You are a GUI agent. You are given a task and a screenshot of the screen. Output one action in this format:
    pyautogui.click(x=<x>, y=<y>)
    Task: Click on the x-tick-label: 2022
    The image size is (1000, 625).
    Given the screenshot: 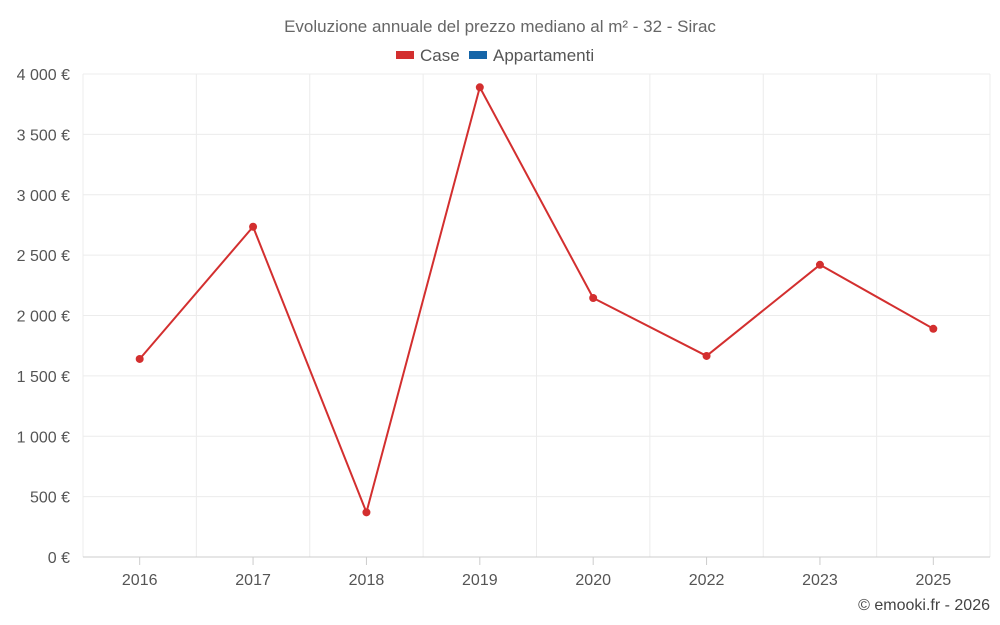 What is the action you would take?
    pyautogui.click(x=707, y=580)
    